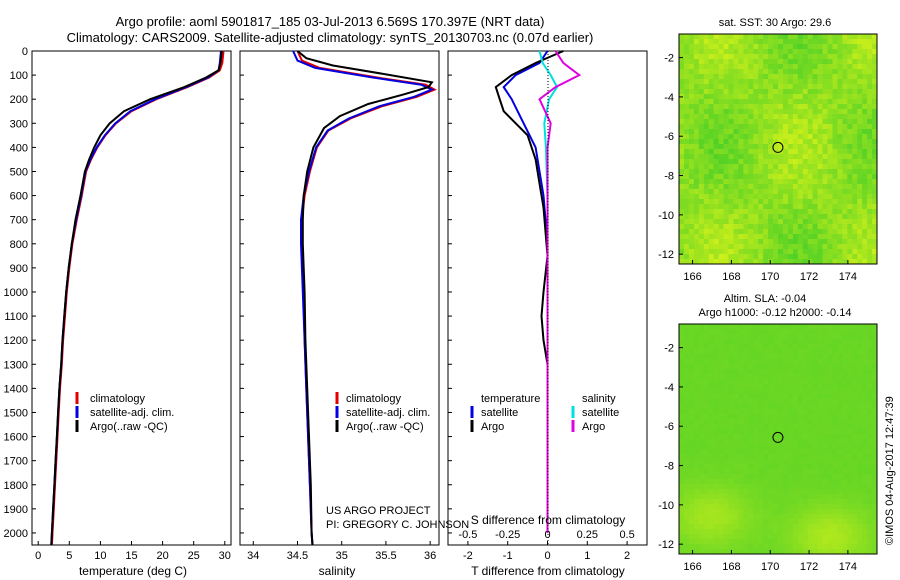  I want to click on s-tick-label: 0.5, so click(626, 535).